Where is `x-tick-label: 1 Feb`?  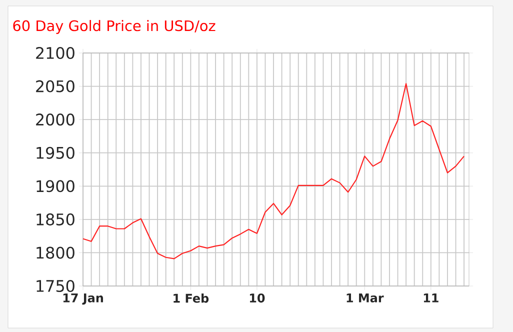 x-tick-label: 1 Feb is located at coordinates (191, 298).